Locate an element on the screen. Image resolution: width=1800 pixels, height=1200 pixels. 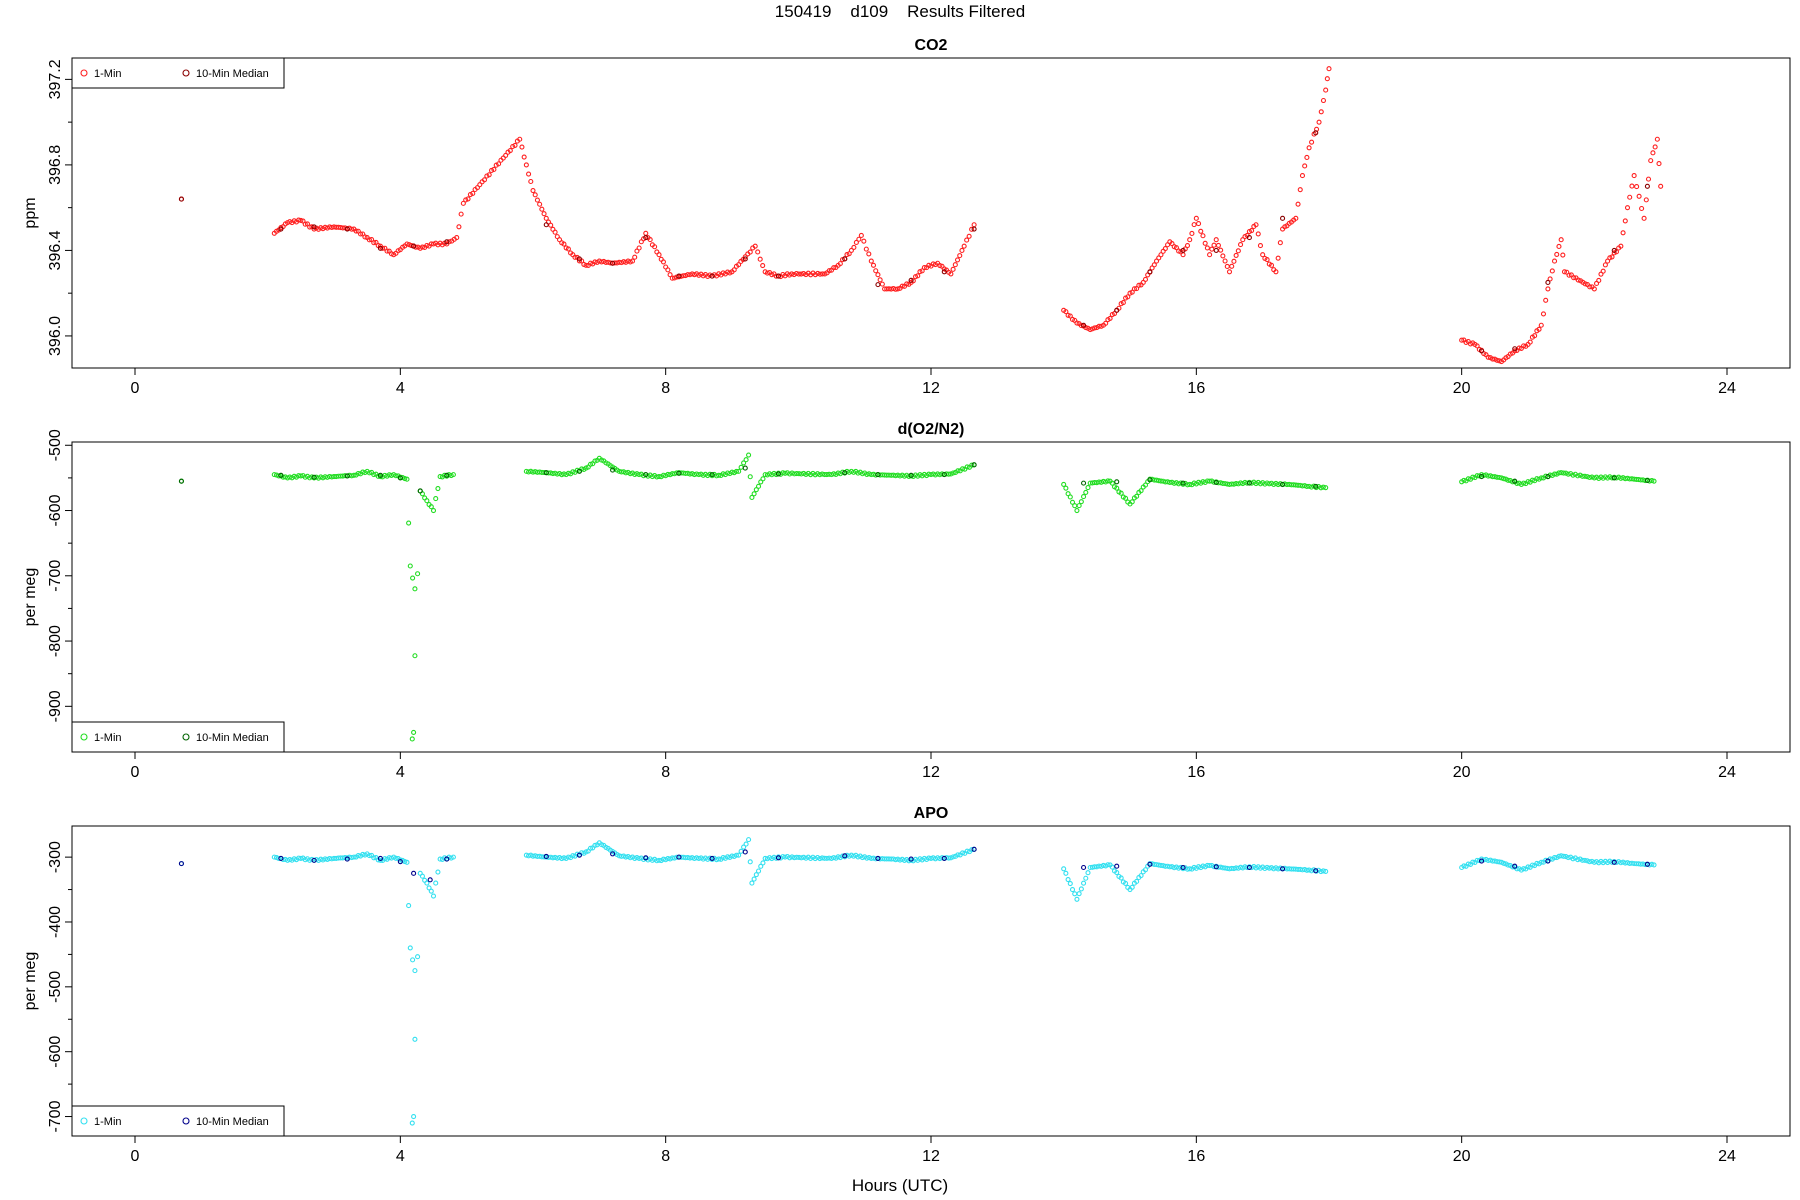
legend-marker-1min is located at coordinates (84, 737).